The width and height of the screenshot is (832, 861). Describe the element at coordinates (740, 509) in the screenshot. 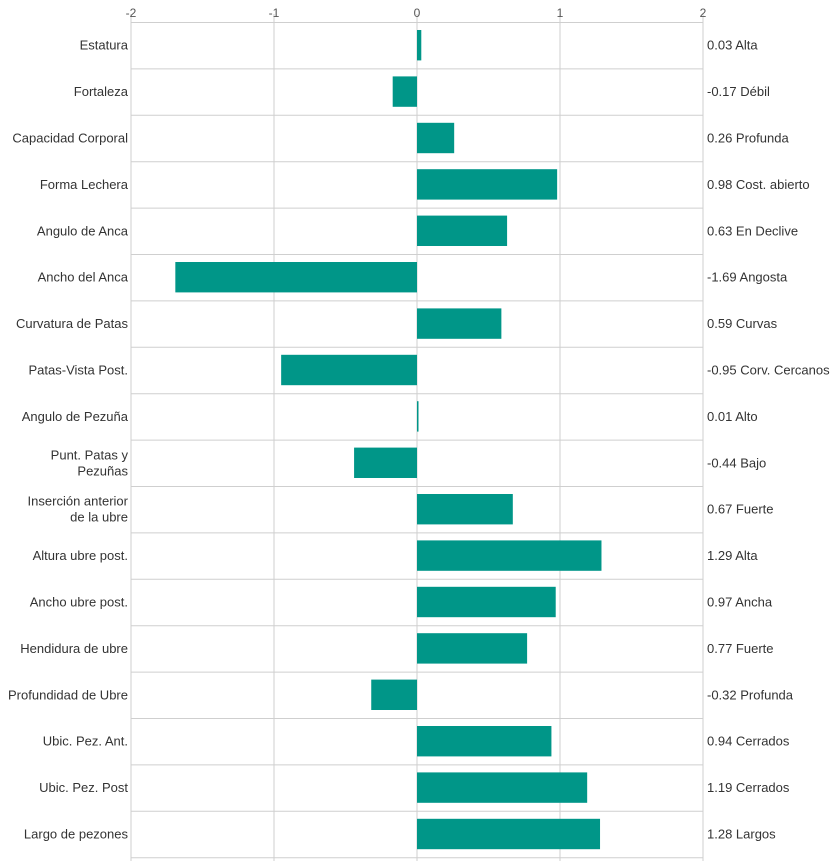

I see `value-label: 0.67 Fuerte` at that location.